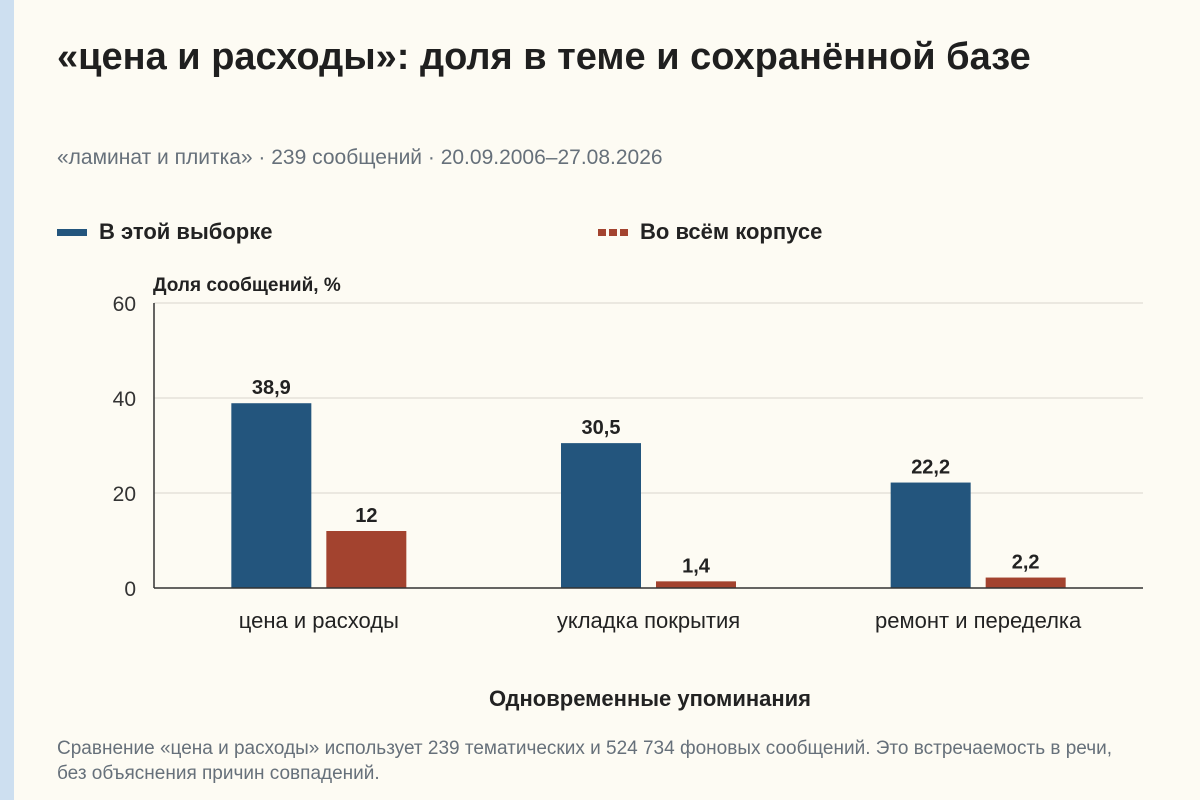  I want to click on x-tick-label: цена и расходы, so click(319, 620).